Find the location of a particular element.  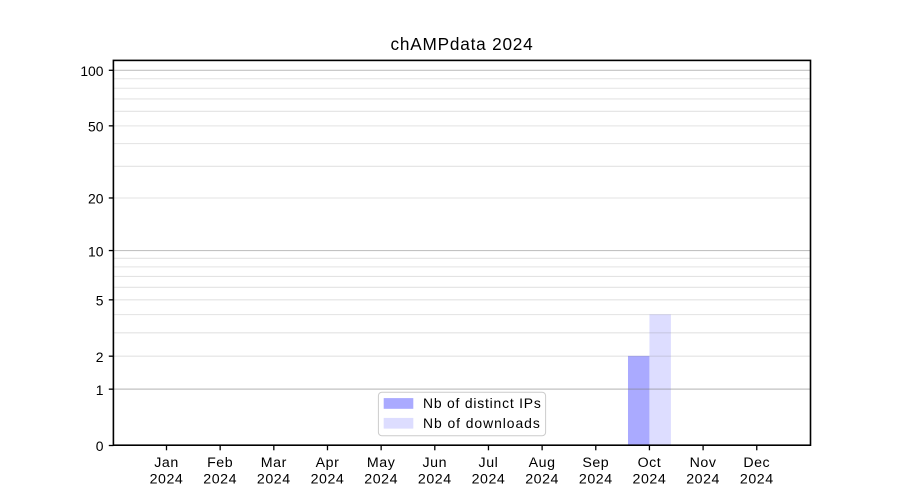

svg-text: Sep is located at coordinates (595, 463).